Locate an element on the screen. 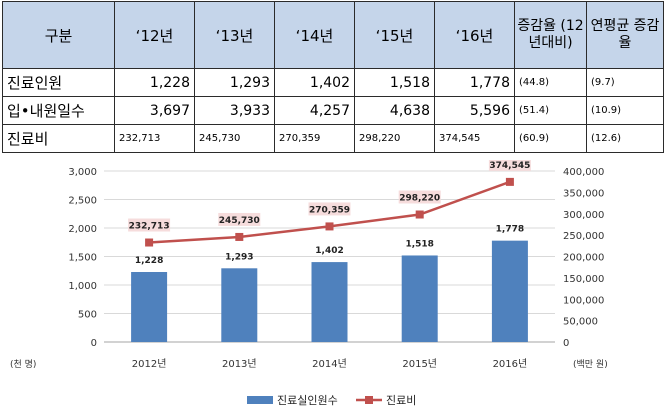 The height and width of the screenshot is (416, 665). right-axis-unit-label: (백만 원) is located at coordinates (590, 364).